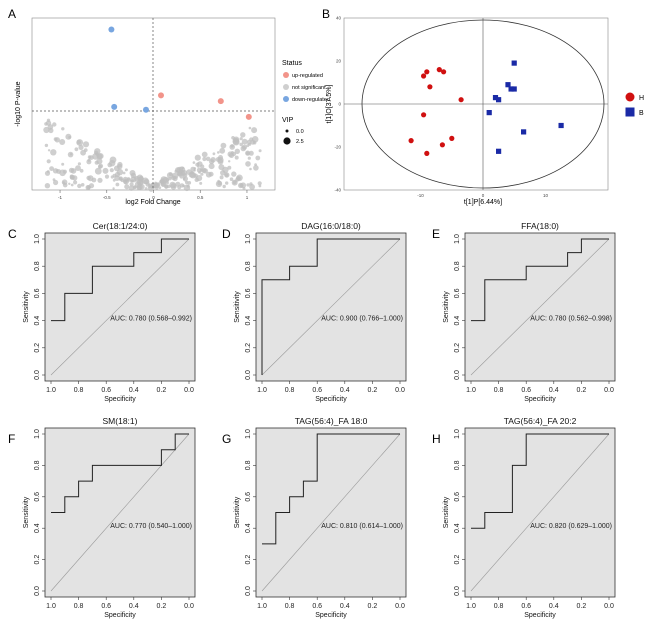 The height and width of the screenshot is (632, 650). What do you see at coordinates (331, 226) in the screenshot?
I see `roc-title: DAG(16:0/18:0)` at bounding box center [331, 226].